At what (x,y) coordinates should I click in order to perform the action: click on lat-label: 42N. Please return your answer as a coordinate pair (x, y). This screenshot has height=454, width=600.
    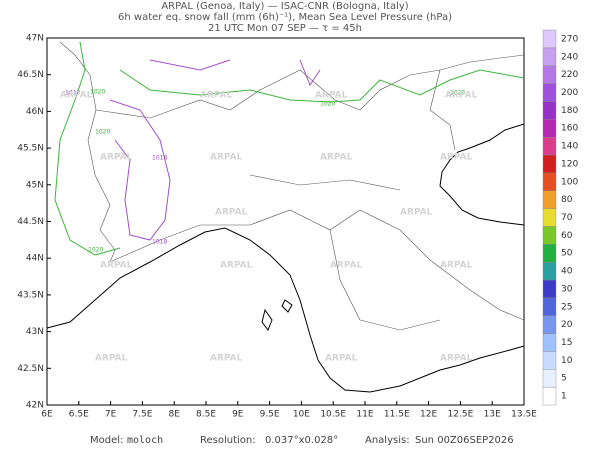
    Looking at the image, I should click on (35, 406).